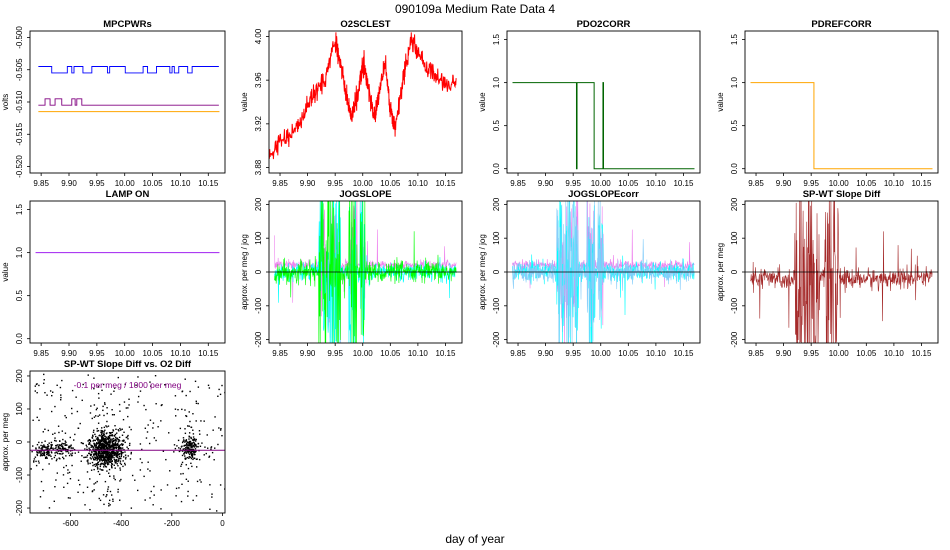  I want to click on y-tick-label: 0.5, so click(496, 126).